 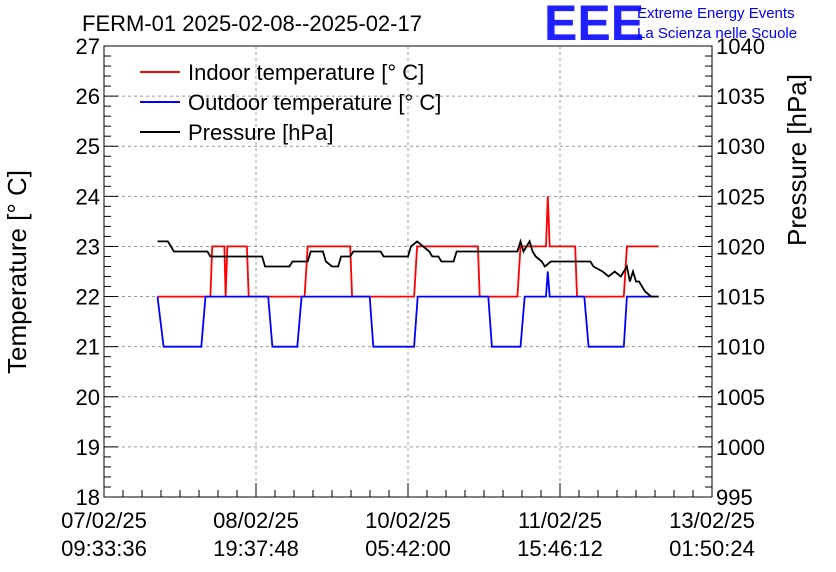 I want to click on y-axis-left-title: Temperature [° C], so click(x=17, y=272).